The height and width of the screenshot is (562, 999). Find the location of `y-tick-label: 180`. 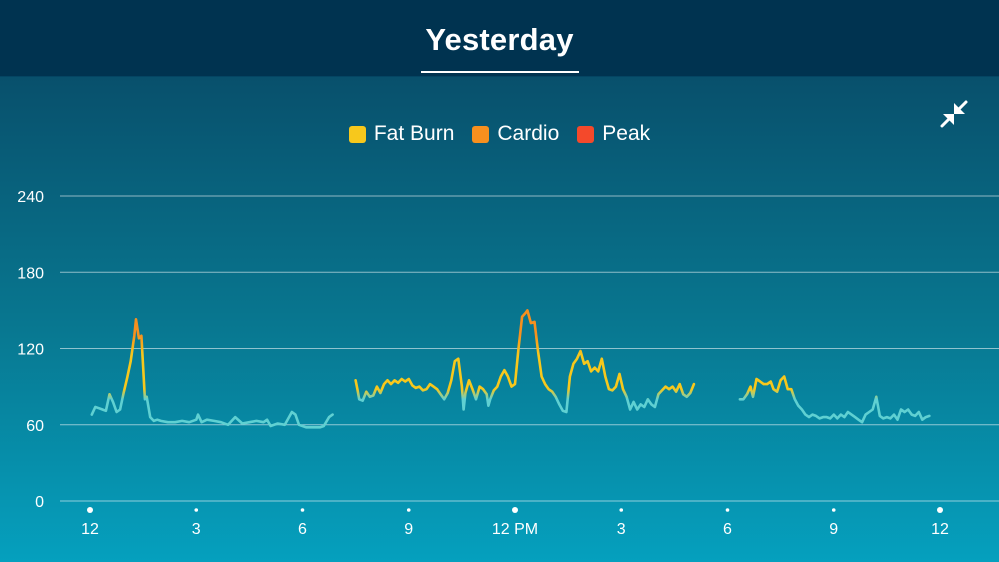

y-tick-label: 180 is located at coordinates (30, 273).